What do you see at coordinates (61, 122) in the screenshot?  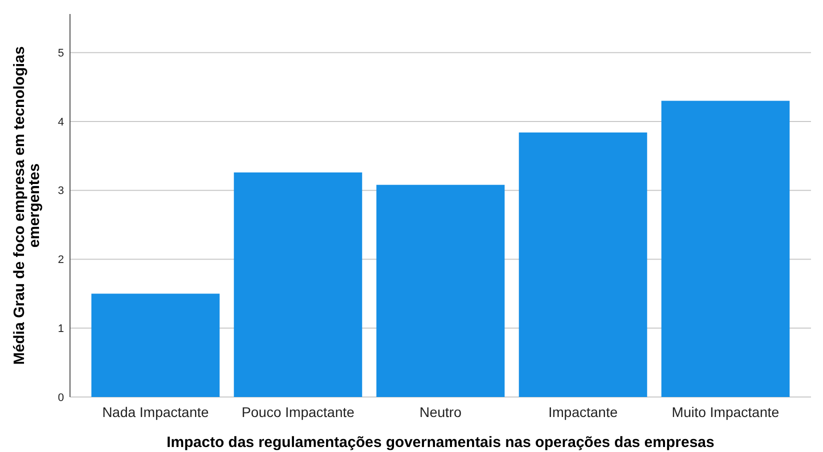 I see `y-tick-label: 4` at bounding box center [61, 122].